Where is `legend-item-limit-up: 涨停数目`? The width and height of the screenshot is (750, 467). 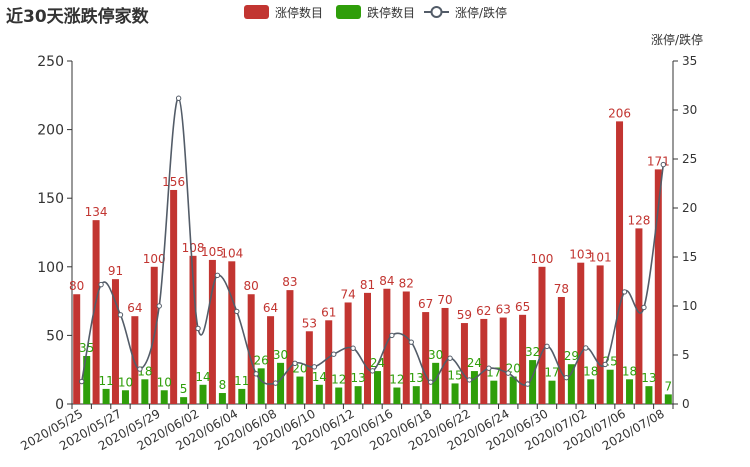
legend-item-limit-up: 涨停数目 is located at coordinates (283, 12).